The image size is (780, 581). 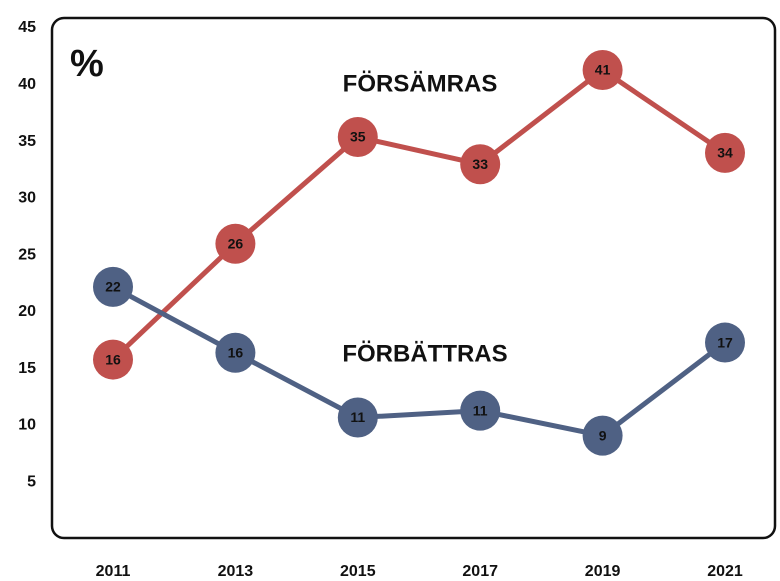 What do you see at coordinates (27, 368) in the screenshot?
I see `y-tick-label: 15` at bounding box center [27, 368].